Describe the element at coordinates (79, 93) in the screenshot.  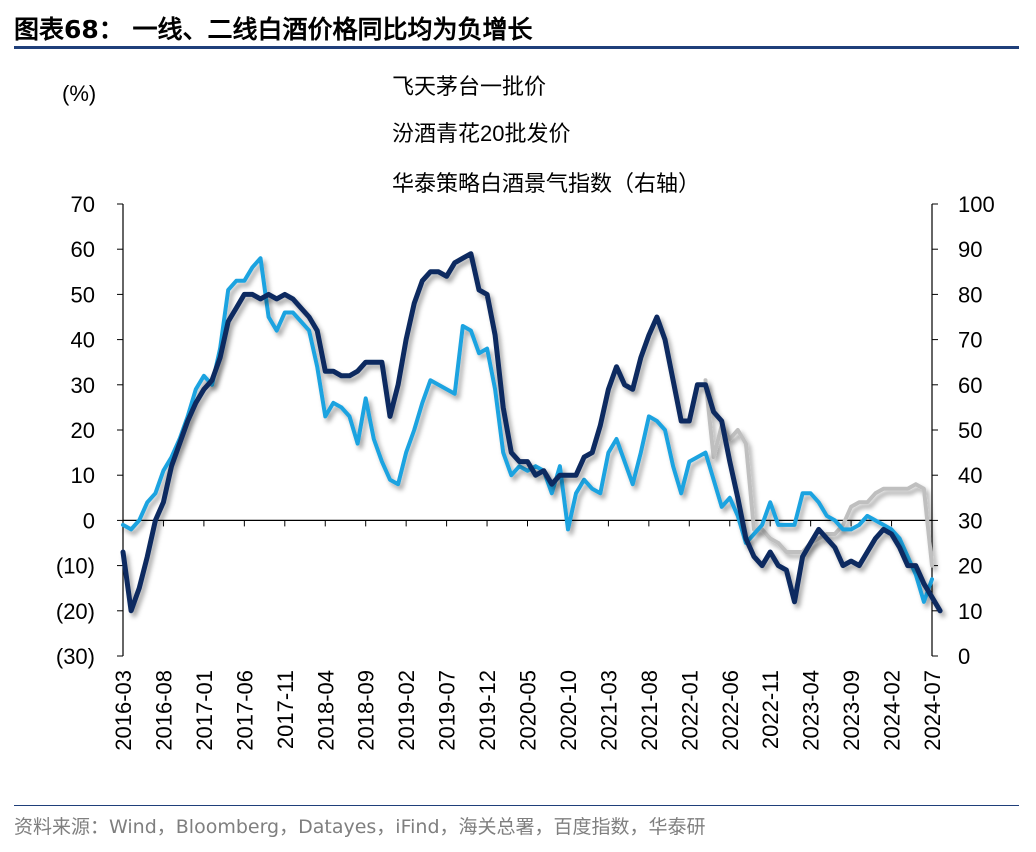
I see `y-axis-unit-label: (%)` at that location.